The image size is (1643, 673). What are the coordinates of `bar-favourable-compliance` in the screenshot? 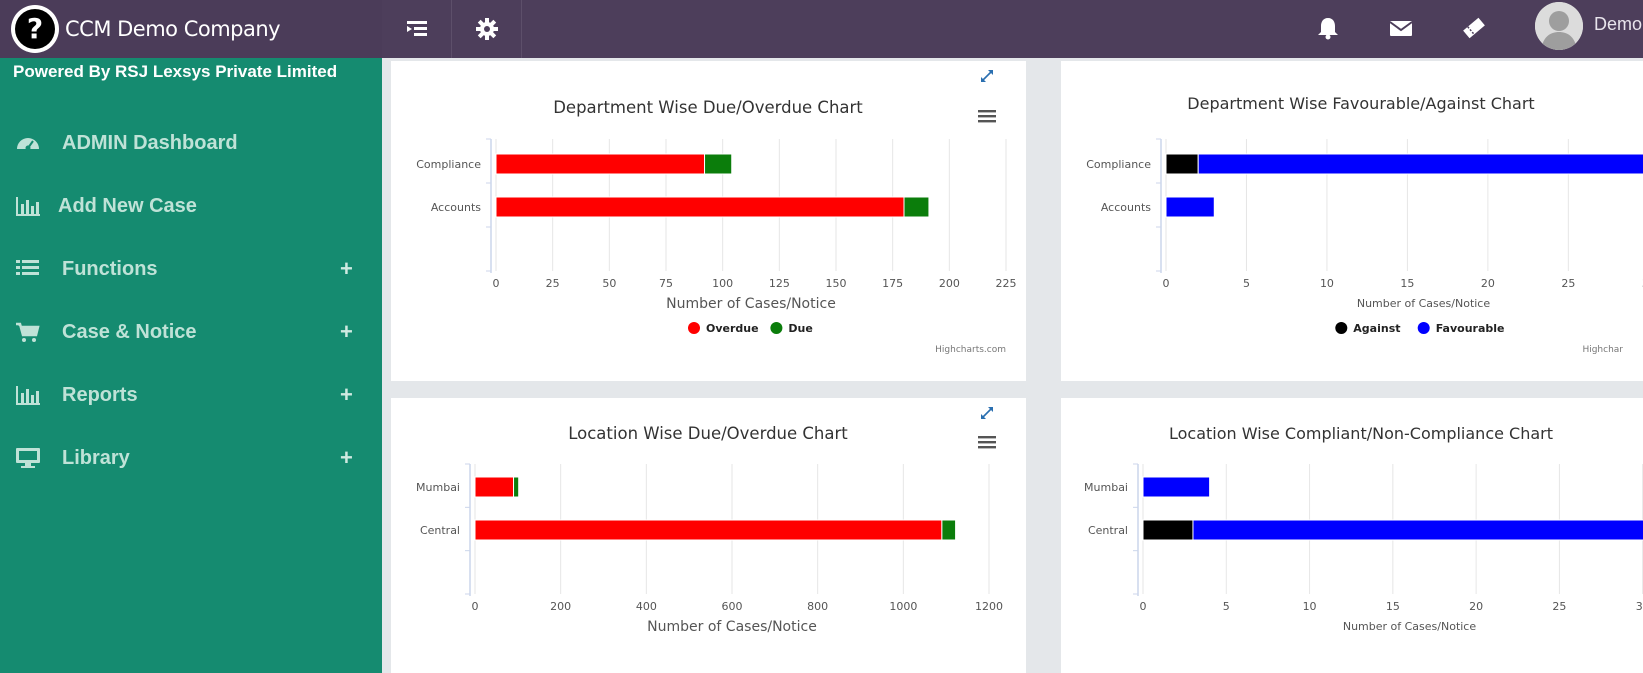 It's located at (1420, 164).